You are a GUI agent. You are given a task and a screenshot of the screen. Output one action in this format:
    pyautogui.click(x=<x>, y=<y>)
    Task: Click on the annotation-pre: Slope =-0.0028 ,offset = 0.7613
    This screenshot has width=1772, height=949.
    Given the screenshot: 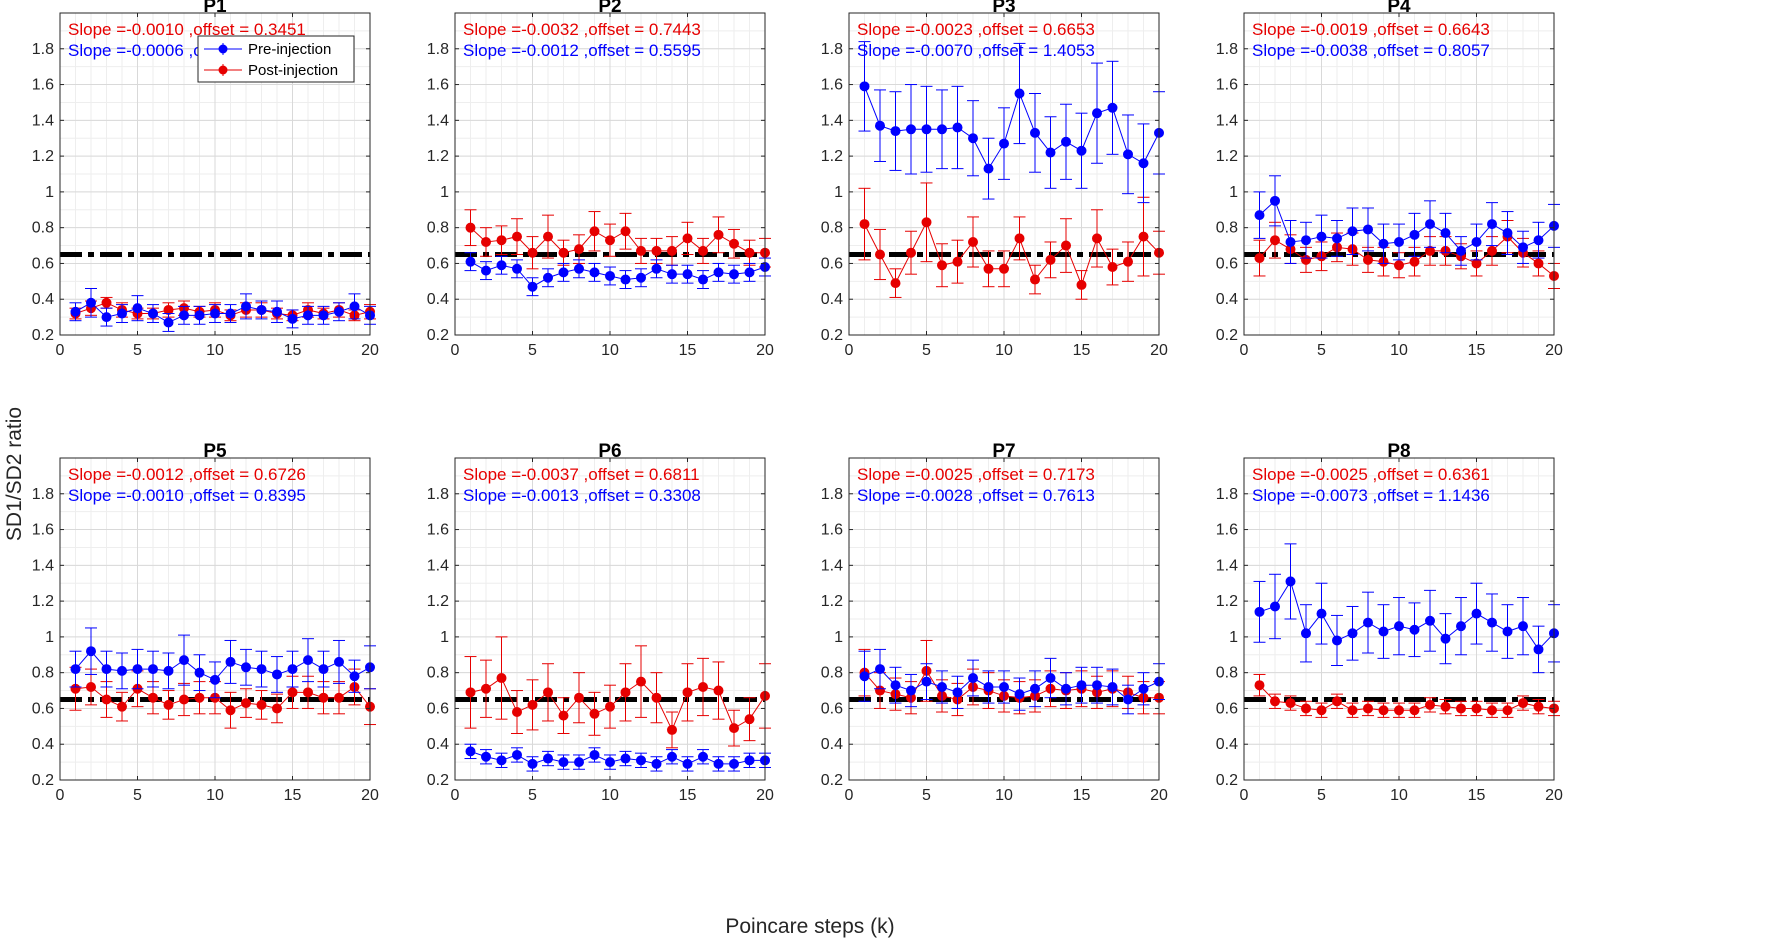 What is the action you would take?
    pyautogui.click(x=976, y=495)
    